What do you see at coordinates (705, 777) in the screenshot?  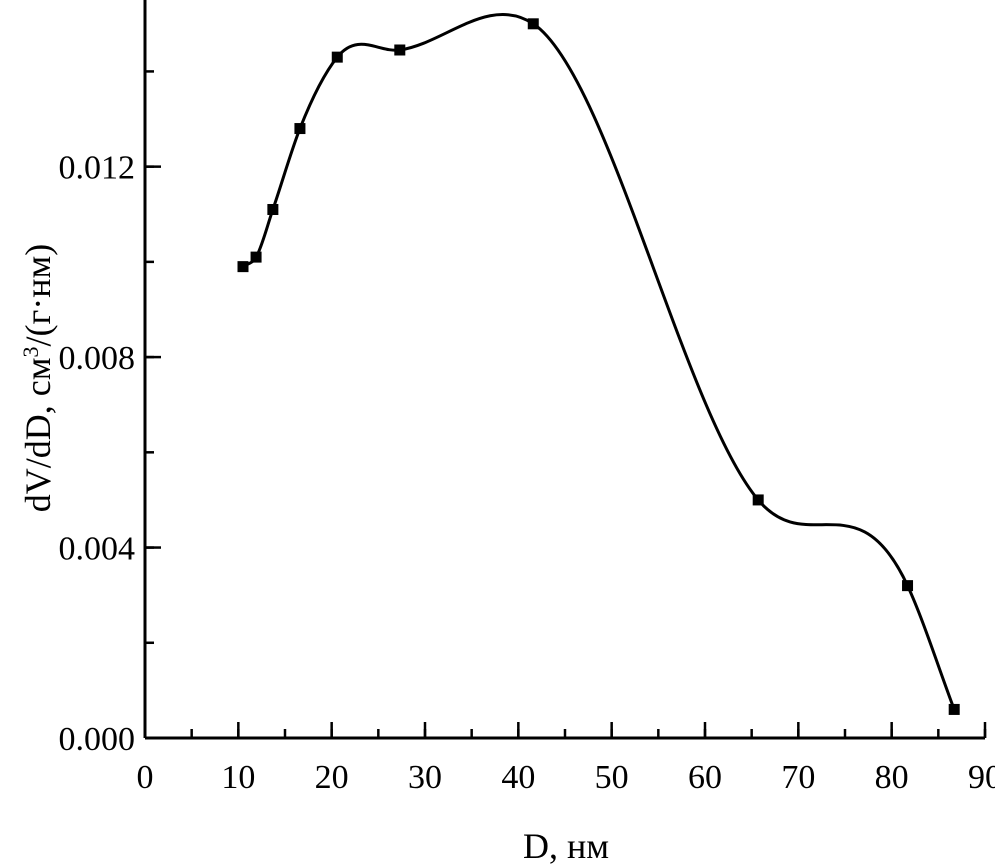 I see `x-tick-label: 60` at bounding box center [705, 777].